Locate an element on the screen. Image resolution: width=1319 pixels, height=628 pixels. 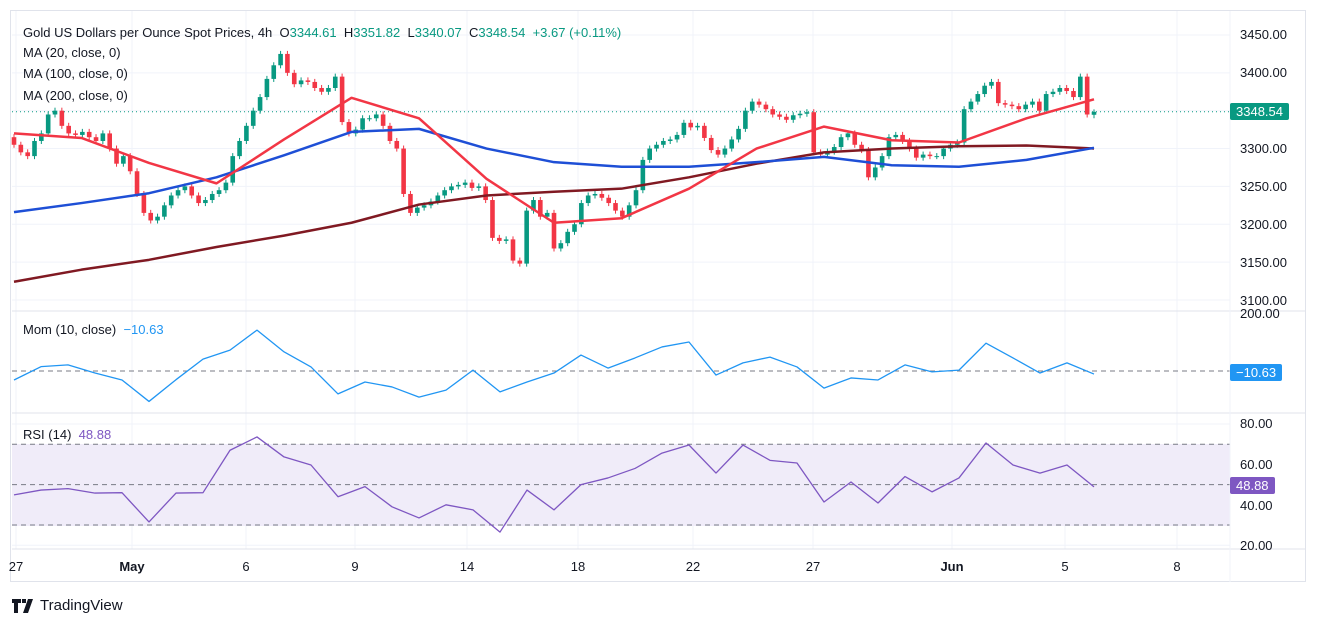
legend-ma100: MA (100, close, 0) is located at coordinates (75, 73).